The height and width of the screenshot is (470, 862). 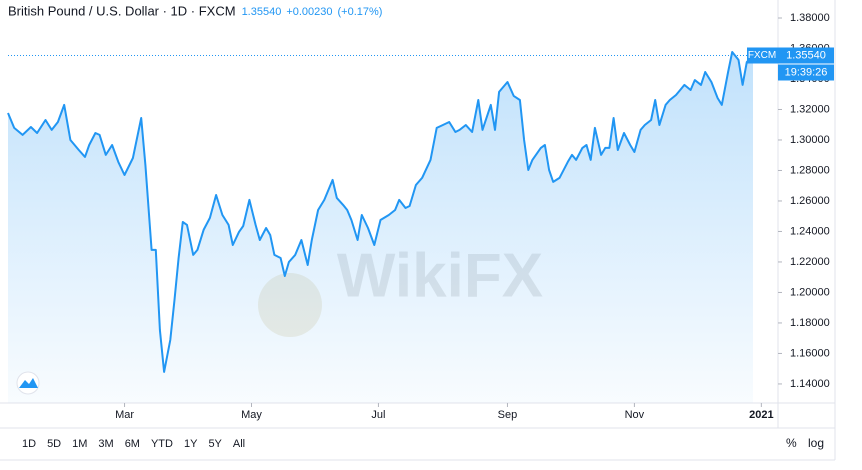 What do you see at coordinates (810, 109) in the screenshot?
I see `y-tick-label: 1.32000` at bounding box center [810, 109].